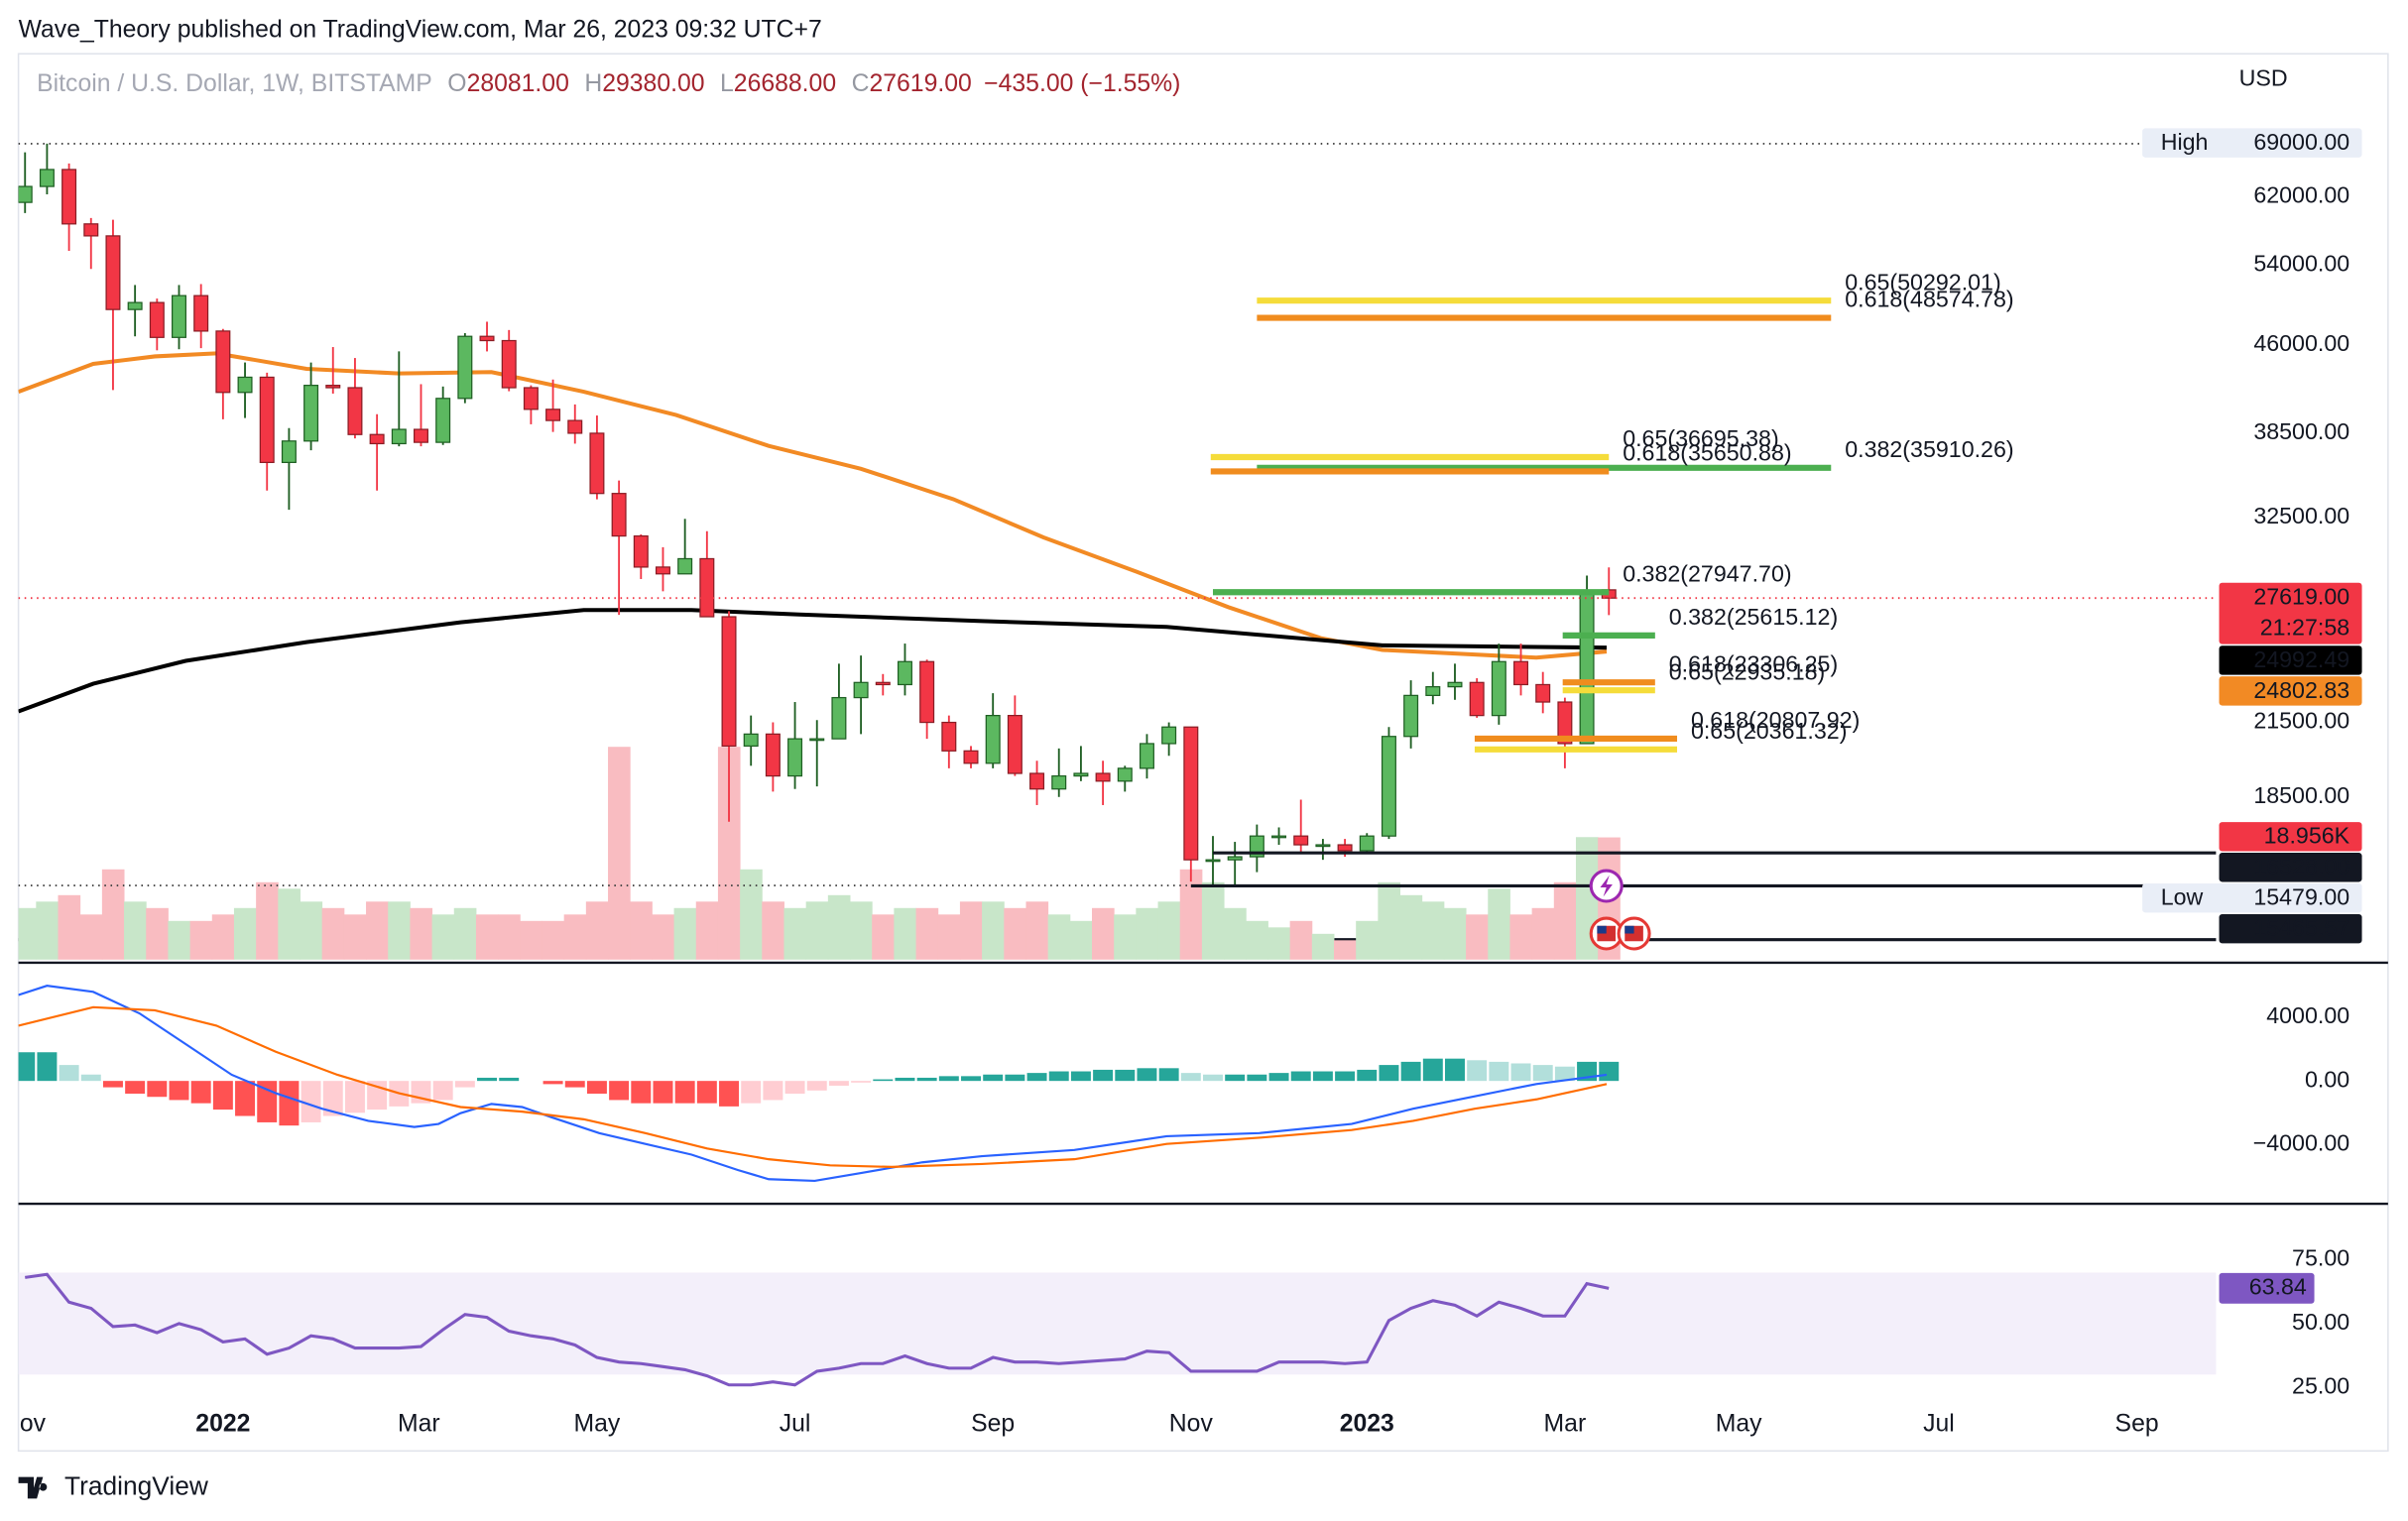 Image resolution: width=2408 pixels, height=1521 pixels. Describe the element at coordinates (1707, 573) in the screenshot. I see `fib-label: 0.382(27947.70)` at that location.